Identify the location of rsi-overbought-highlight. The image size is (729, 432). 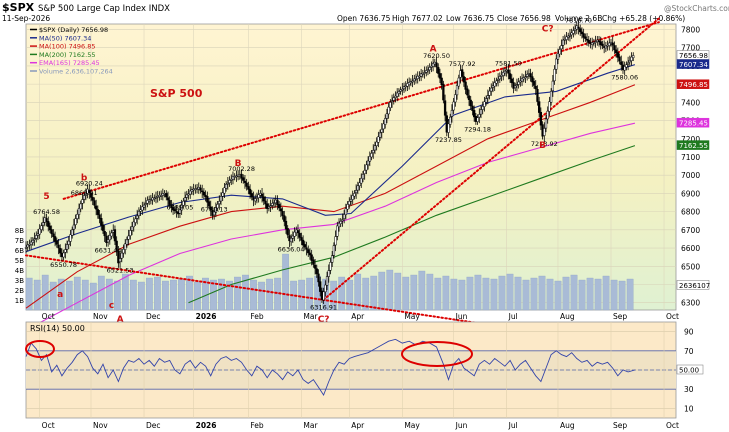
(437, 354).